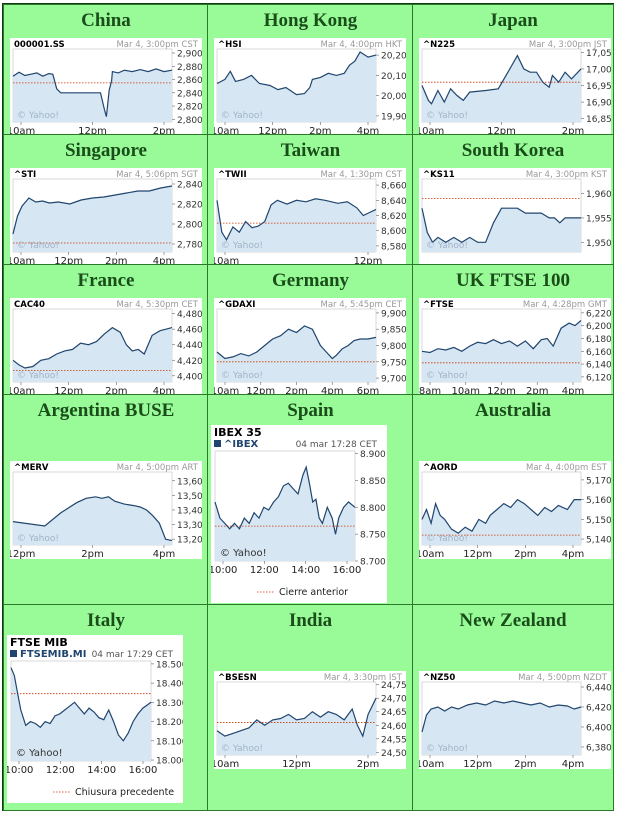 The width and height of the screenshot is (617, 814). Describe the element at coordinates (217, 443) in the screenshot. I see `series-swatch` at that location.